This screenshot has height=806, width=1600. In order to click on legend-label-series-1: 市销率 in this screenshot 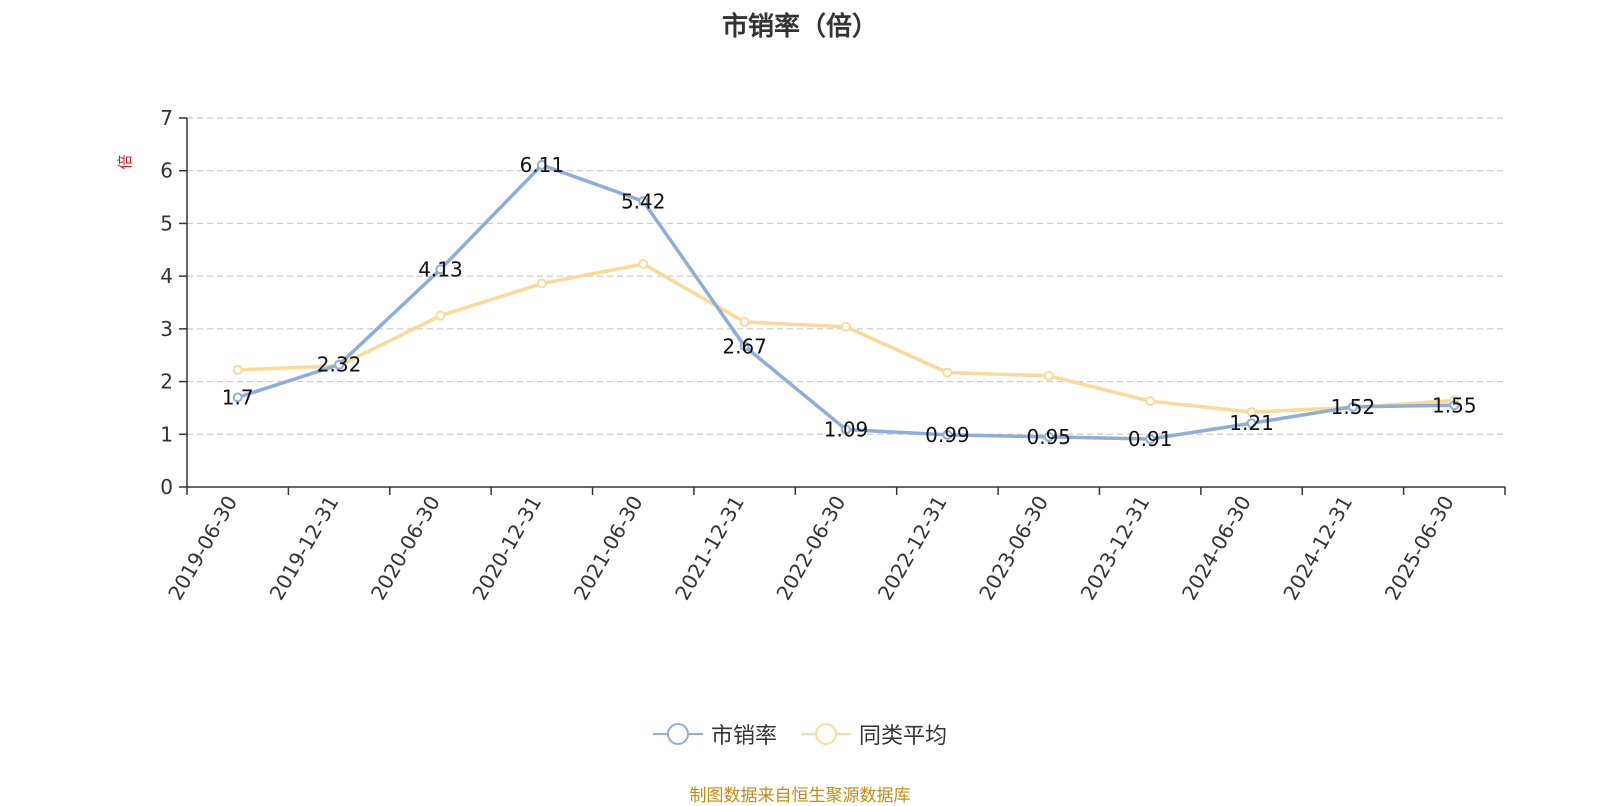, I will do `click(743, 736)`.